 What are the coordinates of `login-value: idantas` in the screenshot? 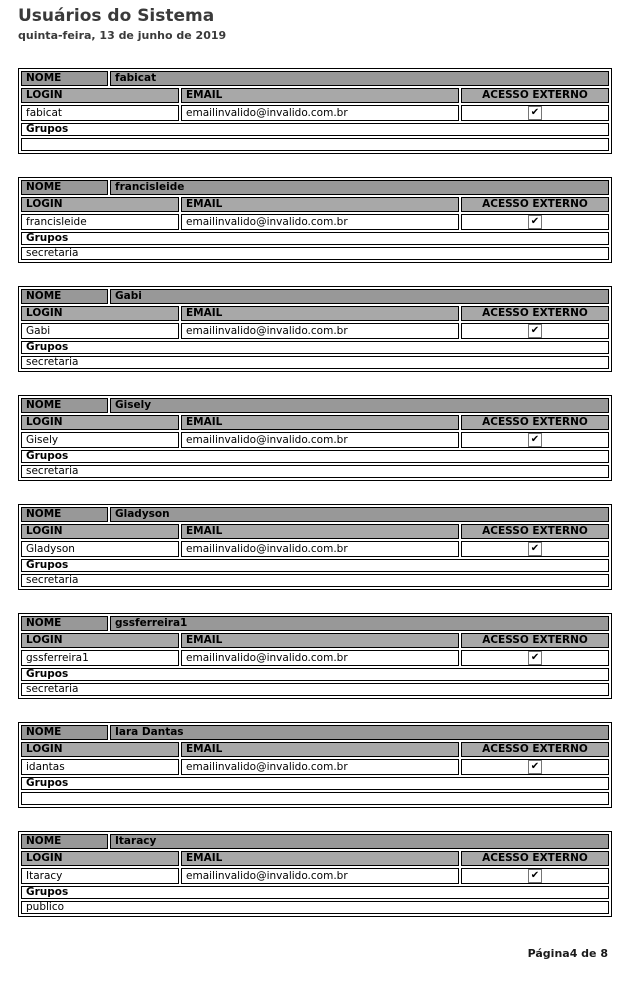 It's located at (100, 767).